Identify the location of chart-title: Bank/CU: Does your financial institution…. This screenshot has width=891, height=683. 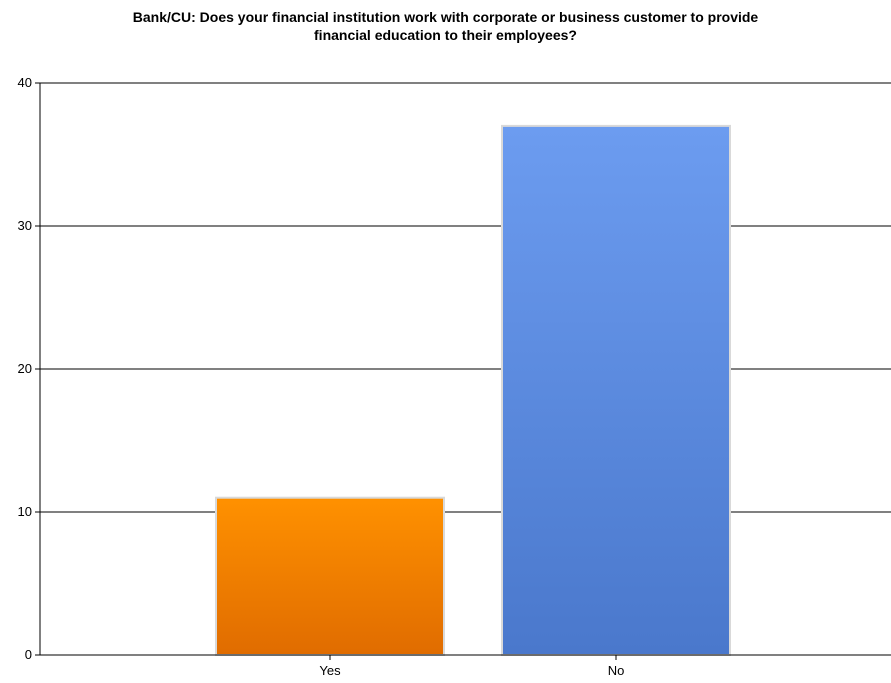
(445, 26).